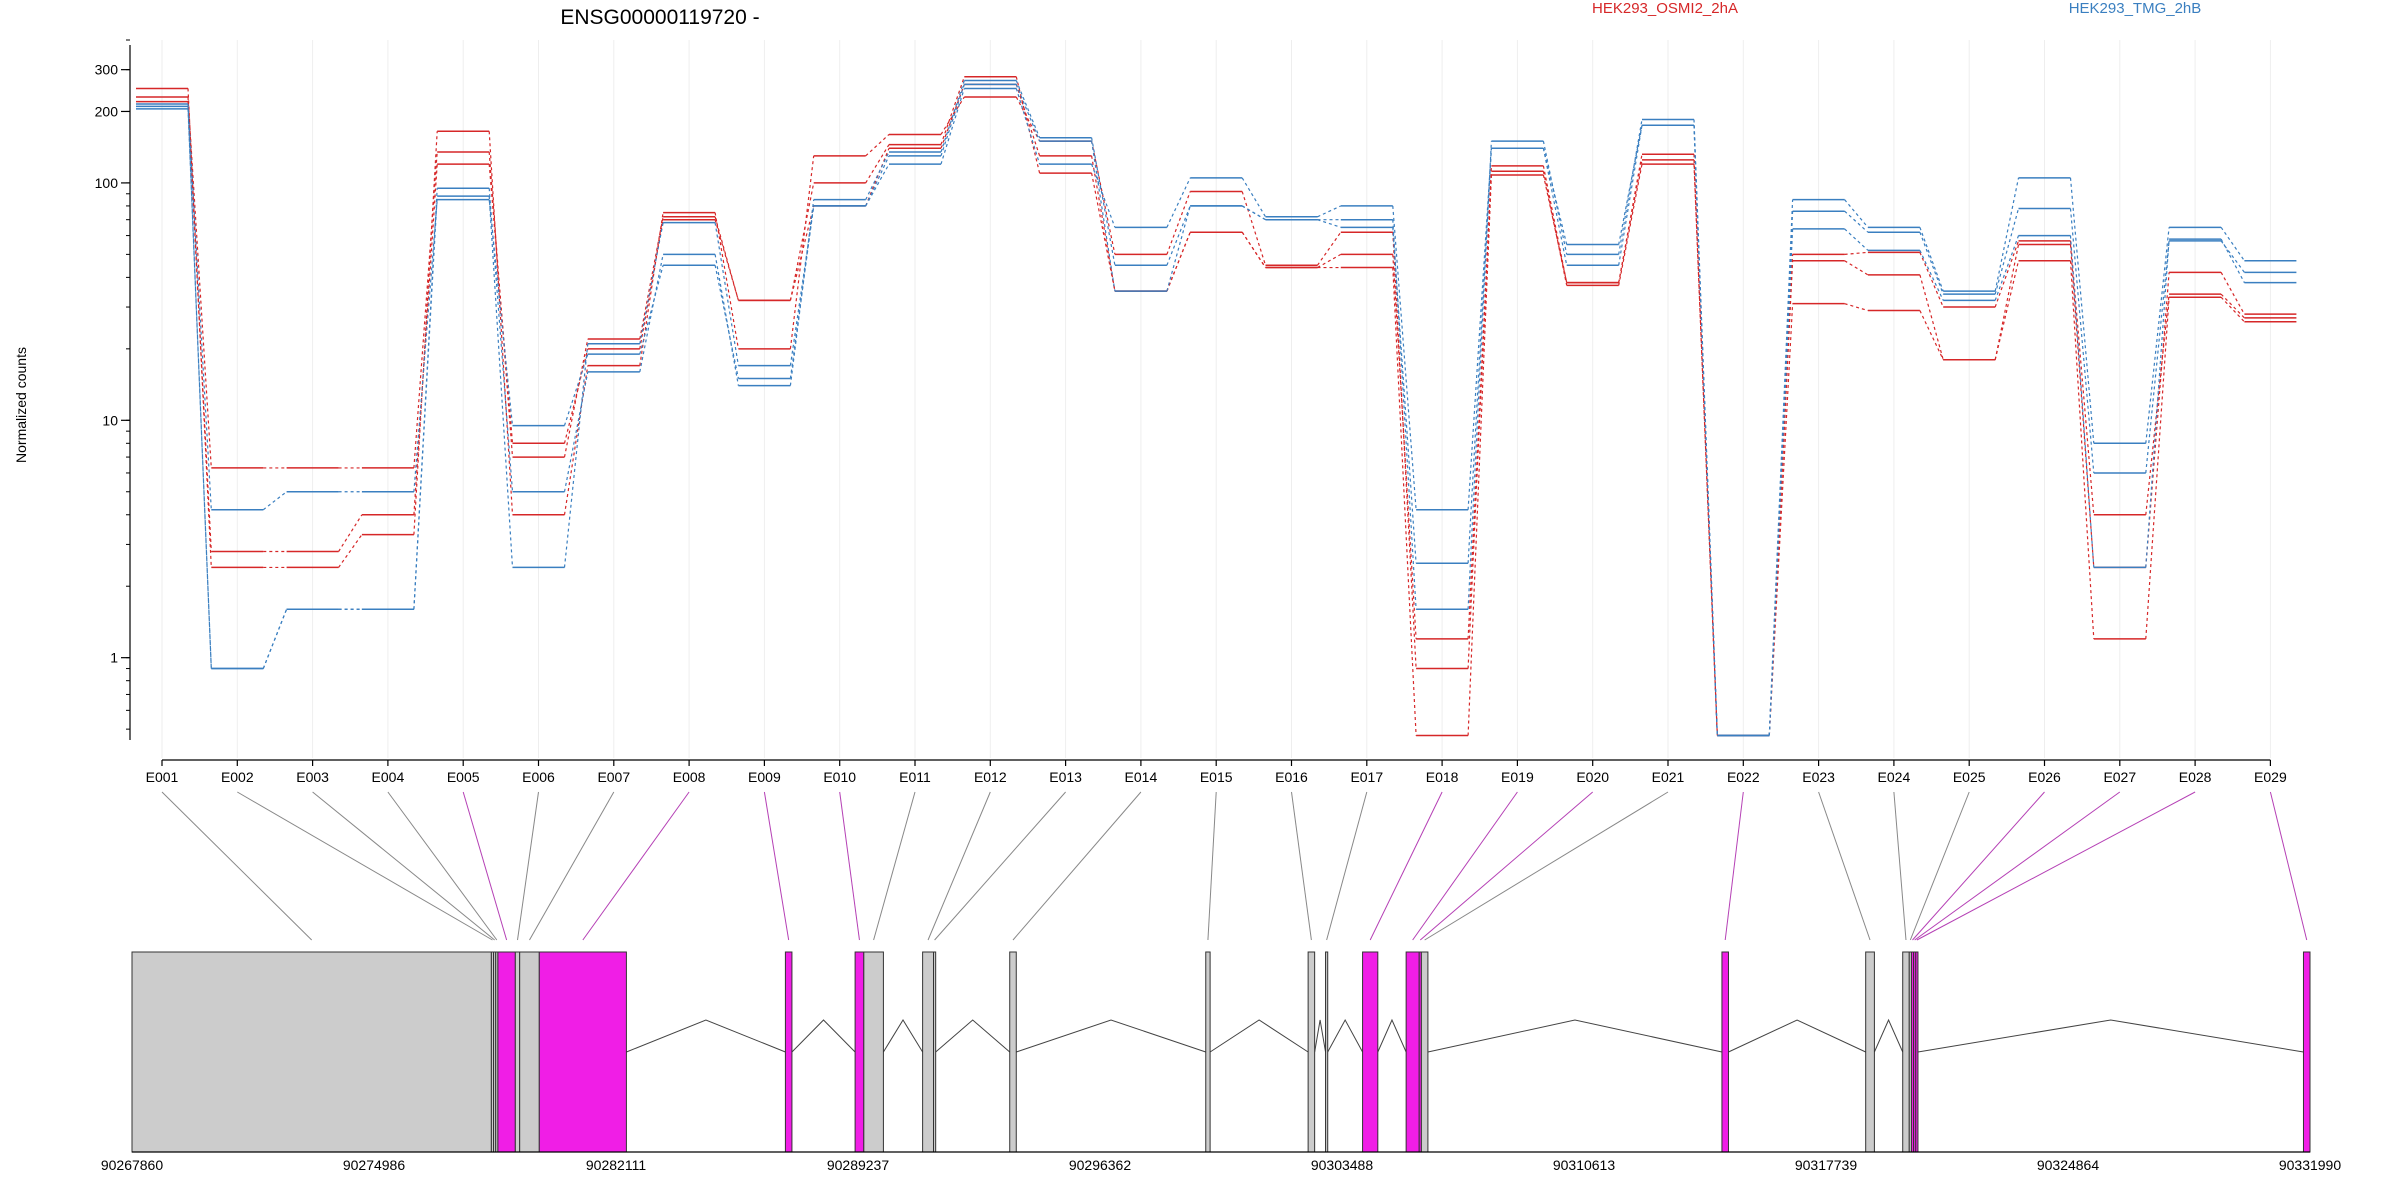 The image size is (2400, 1200). What do you see at coordinates (517, 1052) in the screenshot?
I see `exon-E006` at bounding box center [517, 1052].